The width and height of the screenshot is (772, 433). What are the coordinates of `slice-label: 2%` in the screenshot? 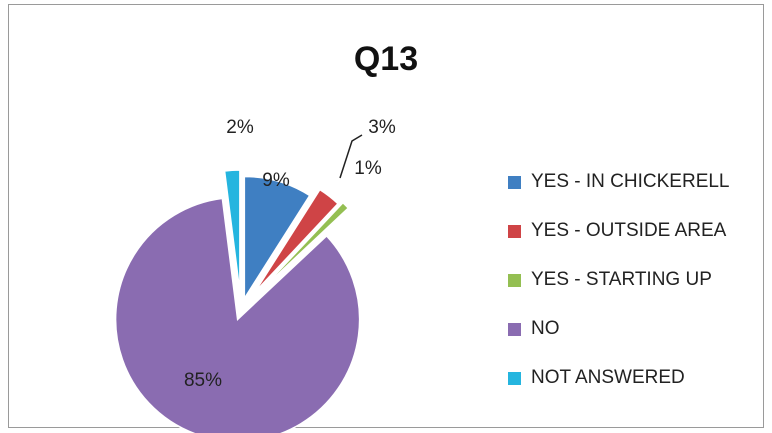 It's located at (240, 127).